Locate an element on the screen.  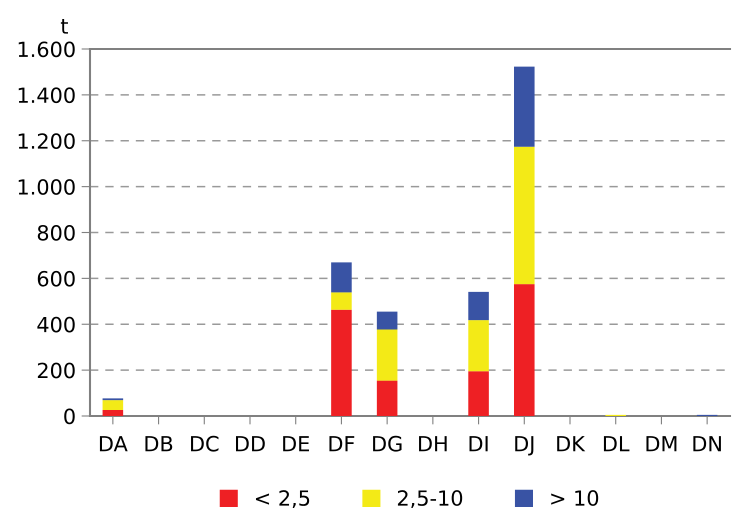
y-tick-label: 0 is located at coordinates (69, 416).